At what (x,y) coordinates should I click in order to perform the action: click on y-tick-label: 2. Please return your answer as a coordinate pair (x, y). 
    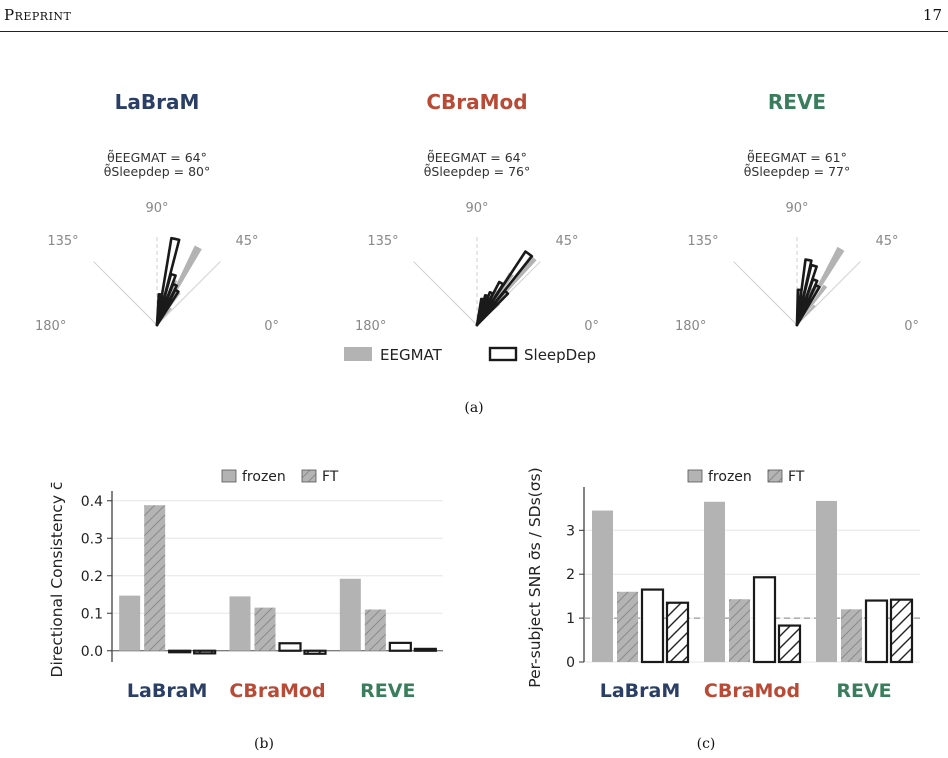
    Looking at the image, I should click on (570, 575).